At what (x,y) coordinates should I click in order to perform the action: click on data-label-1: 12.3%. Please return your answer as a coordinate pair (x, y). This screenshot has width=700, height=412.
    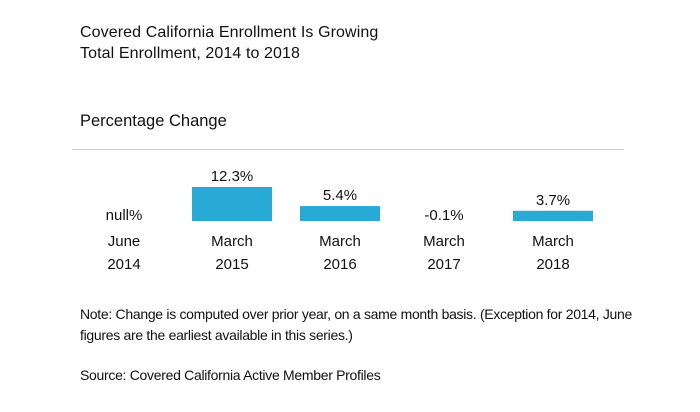
    Looking at the image, I should click on (232, 176).